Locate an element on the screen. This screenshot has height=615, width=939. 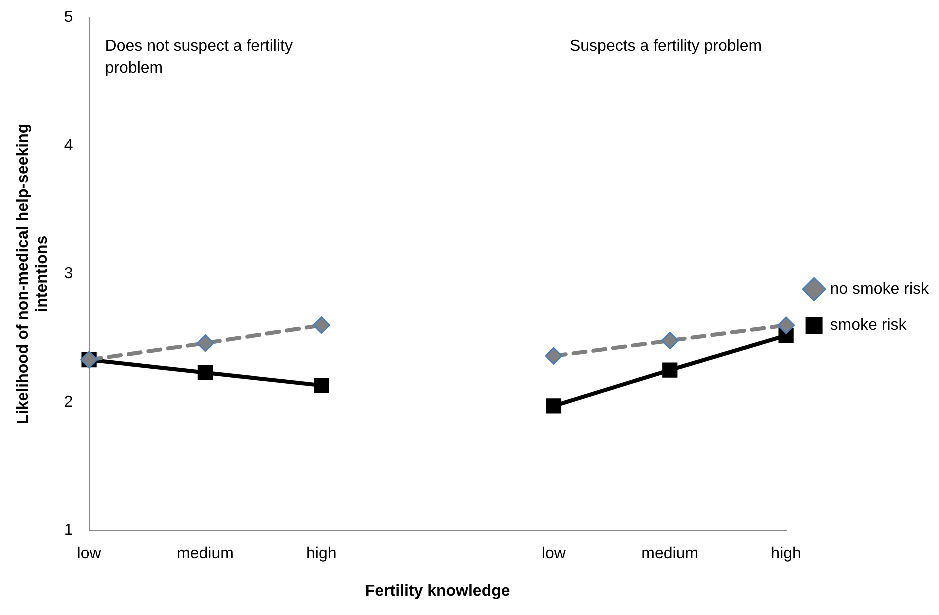
legend-label: smoke risk is located at coordinates (869, 325).